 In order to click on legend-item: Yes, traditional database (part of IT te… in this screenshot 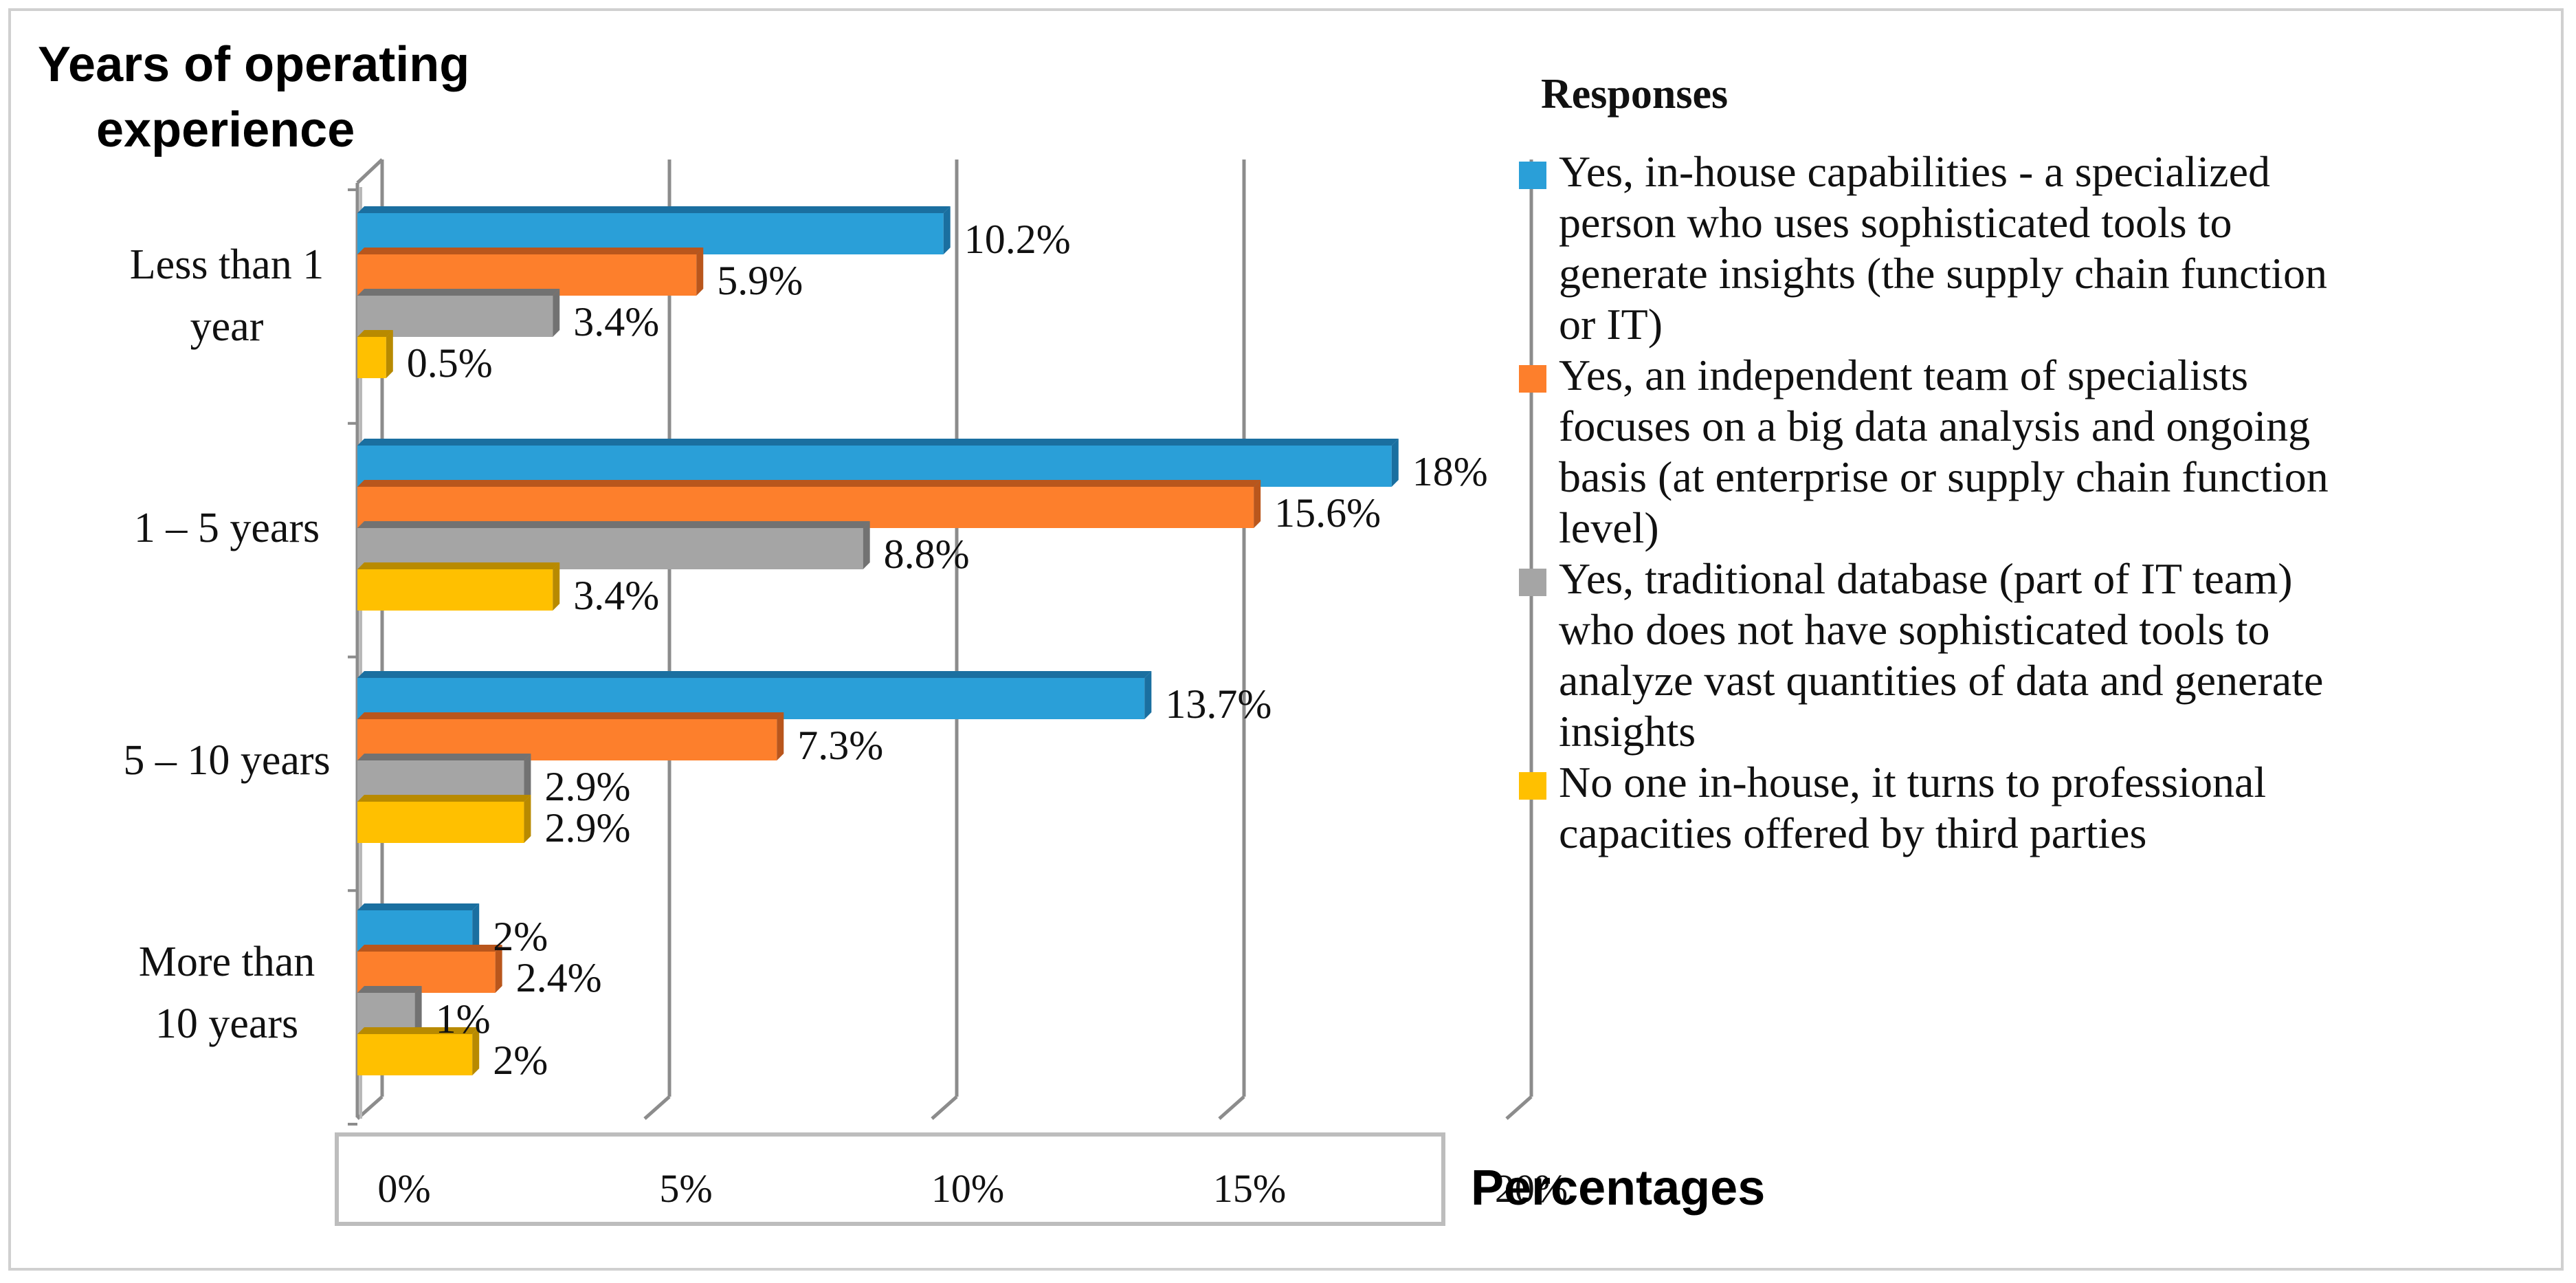, I will do `click(2034, 655)`.